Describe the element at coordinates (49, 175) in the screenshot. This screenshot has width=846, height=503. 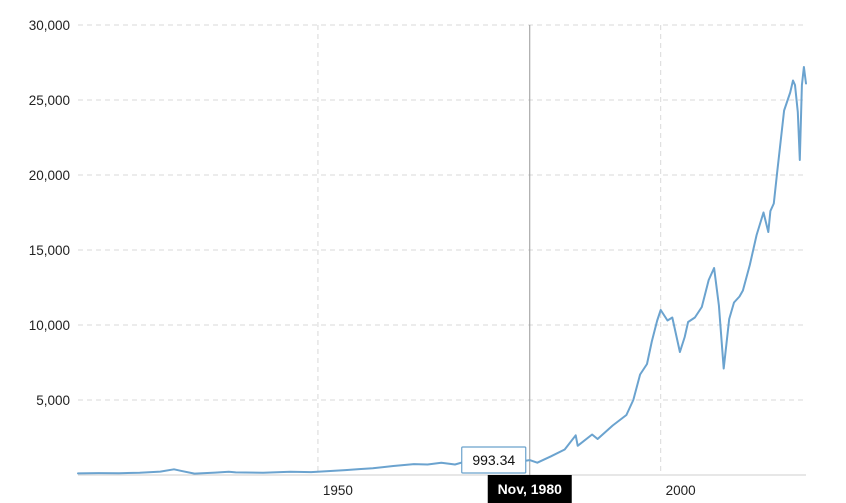
I see `y-tick-label: 20,000` at that location.